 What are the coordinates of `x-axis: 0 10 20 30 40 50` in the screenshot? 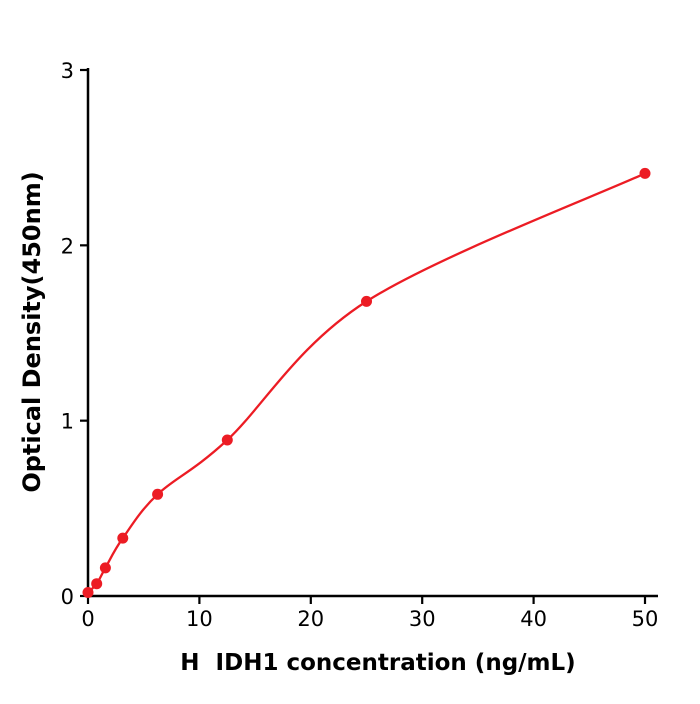 It's located at (369, 612).